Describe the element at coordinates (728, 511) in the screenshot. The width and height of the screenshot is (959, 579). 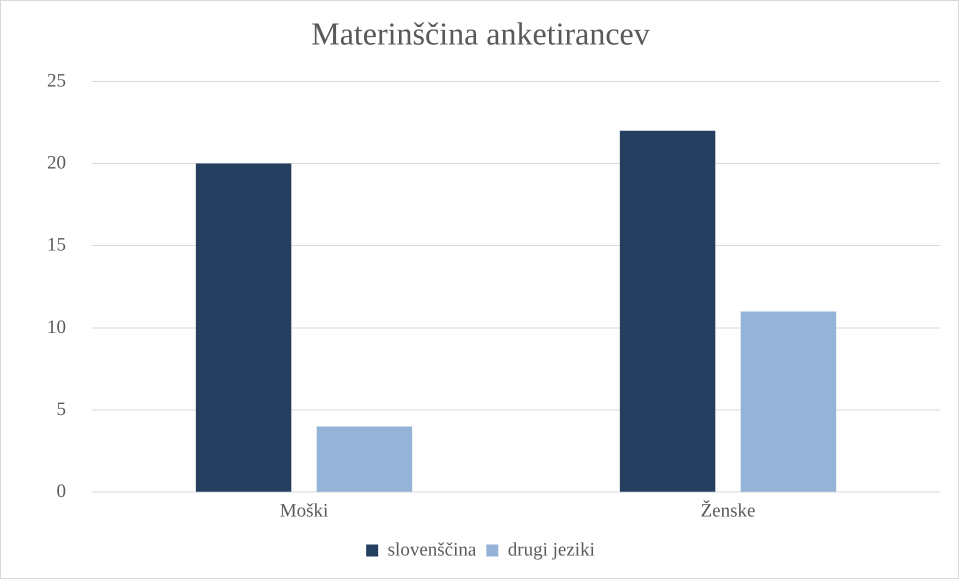
I see `x-tick-label: Ženske` at that location.